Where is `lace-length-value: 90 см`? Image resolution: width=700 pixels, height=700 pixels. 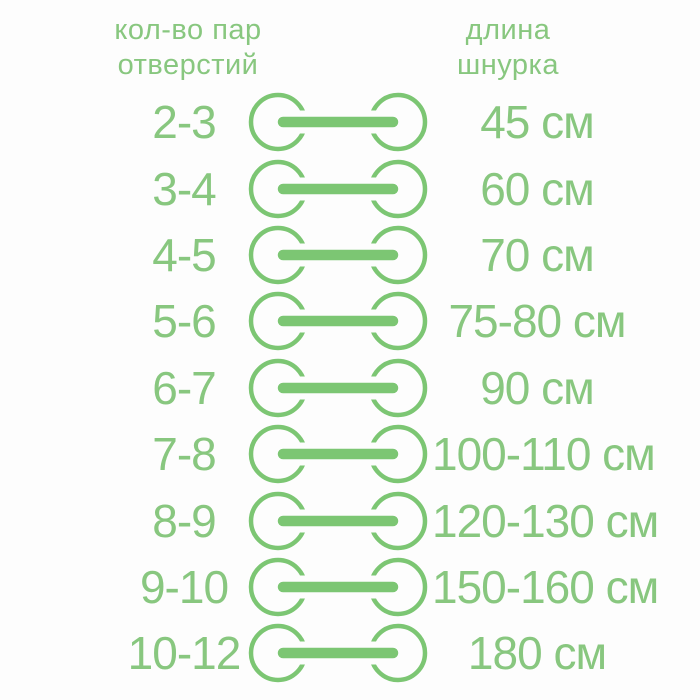 lace-length-value: 90 см is located at coordinates (537, 387).